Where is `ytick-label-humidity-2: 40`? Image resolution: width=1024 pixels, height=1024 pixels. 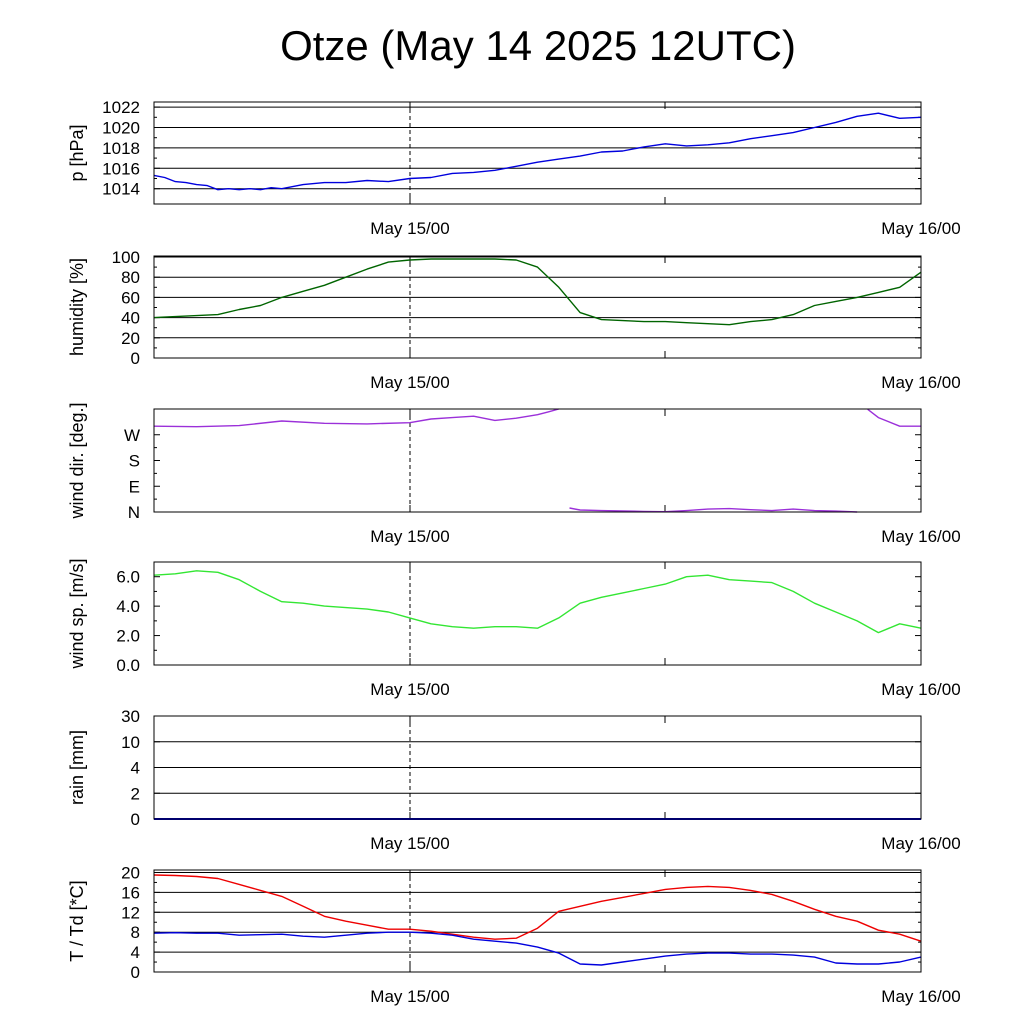 ytick-label-humidity-2: 40 is located at coordinates (130, 318).